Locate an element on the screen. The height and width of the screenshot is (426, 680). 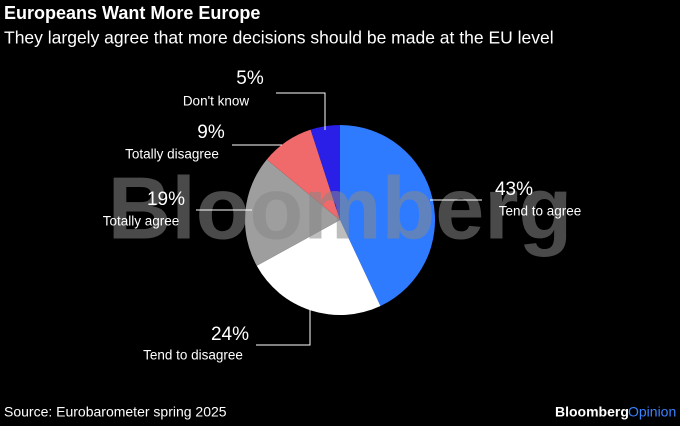
category-label: Totally disagree is located at coordinates (172, 154).